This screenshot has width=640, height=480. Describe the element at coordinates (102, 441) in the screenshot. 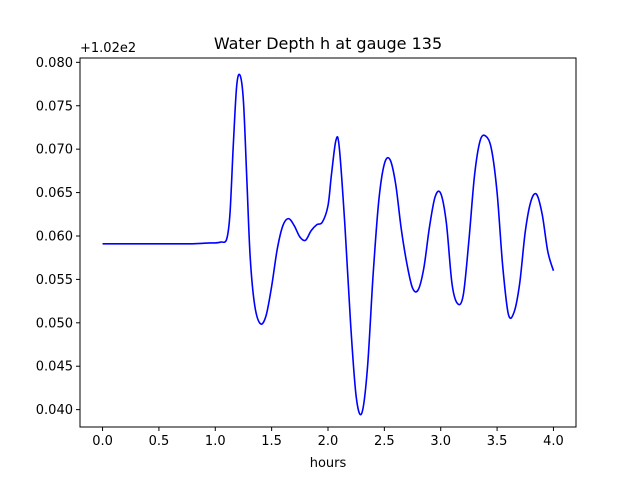

I see `x-tick-label: 0.0` at that location.